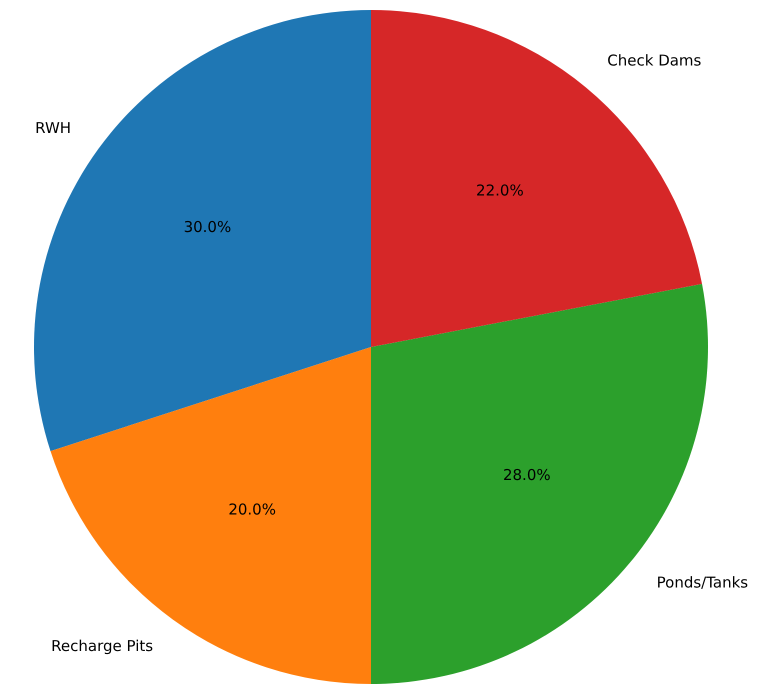 The width and height of the screenshot is (784, 687). What do you see at coordinates (53, 128) in the screenshot?
I see `slice-label: RWH` at bounding box center [53, 128].